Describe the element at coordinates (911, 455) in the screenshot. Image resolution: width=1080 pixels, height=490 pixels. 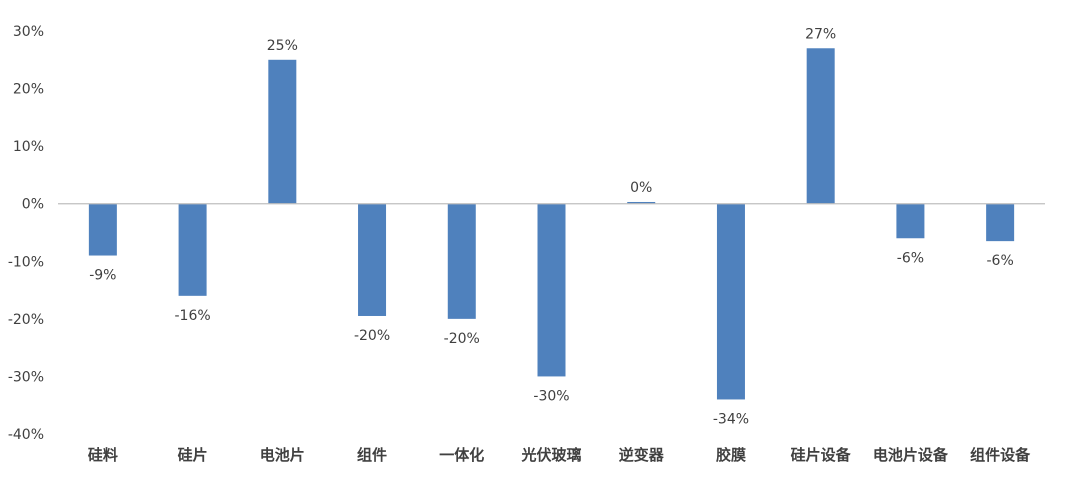
I see `x-category-label: 电池片设备` at that location.